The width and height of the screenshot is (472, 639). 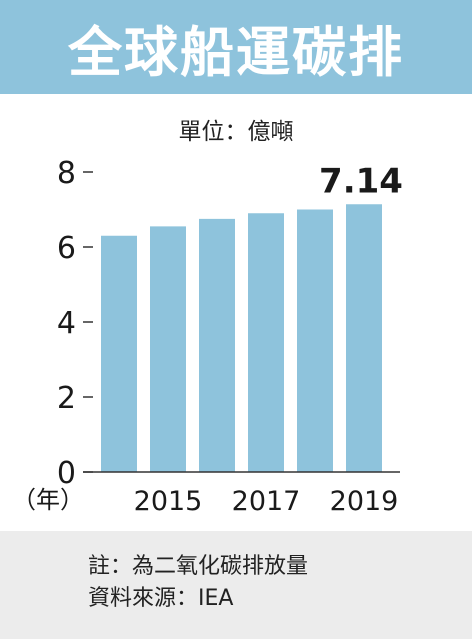 I want to click on y-tick-label: 8, so click(x=66, y=173).